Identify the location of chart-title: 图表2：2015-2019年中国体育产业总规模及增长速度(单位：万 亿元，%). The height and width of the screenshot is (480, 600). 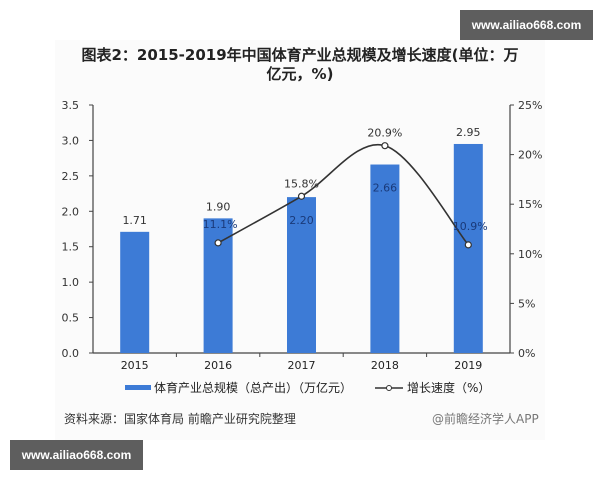
(300, 65).